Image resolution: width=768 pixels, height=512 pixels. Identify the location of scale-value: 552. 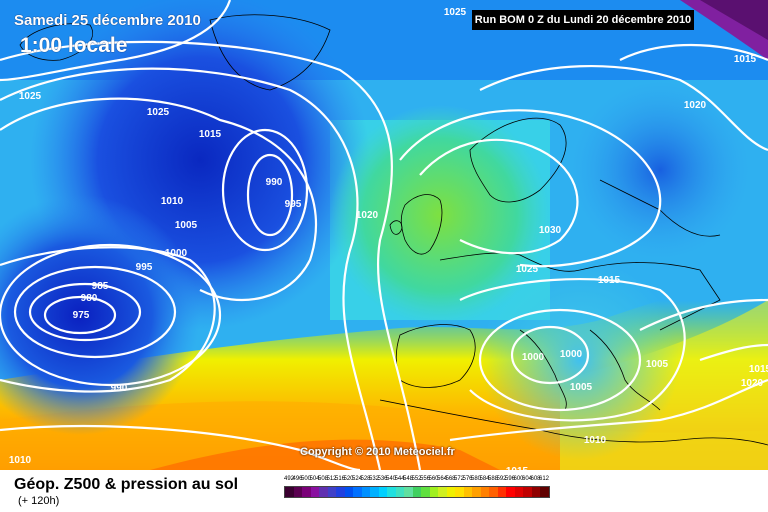
(416, 479).